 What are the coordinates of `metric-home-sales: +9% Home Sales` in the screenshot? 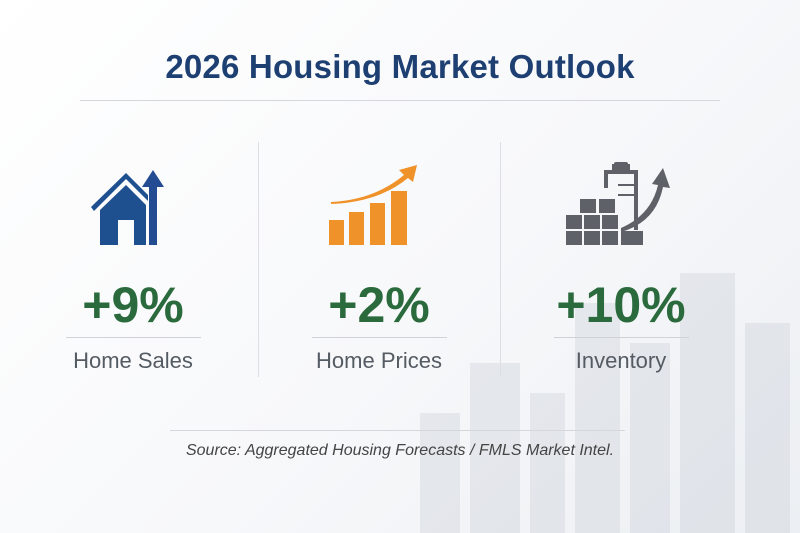 It's located at (133, 262).